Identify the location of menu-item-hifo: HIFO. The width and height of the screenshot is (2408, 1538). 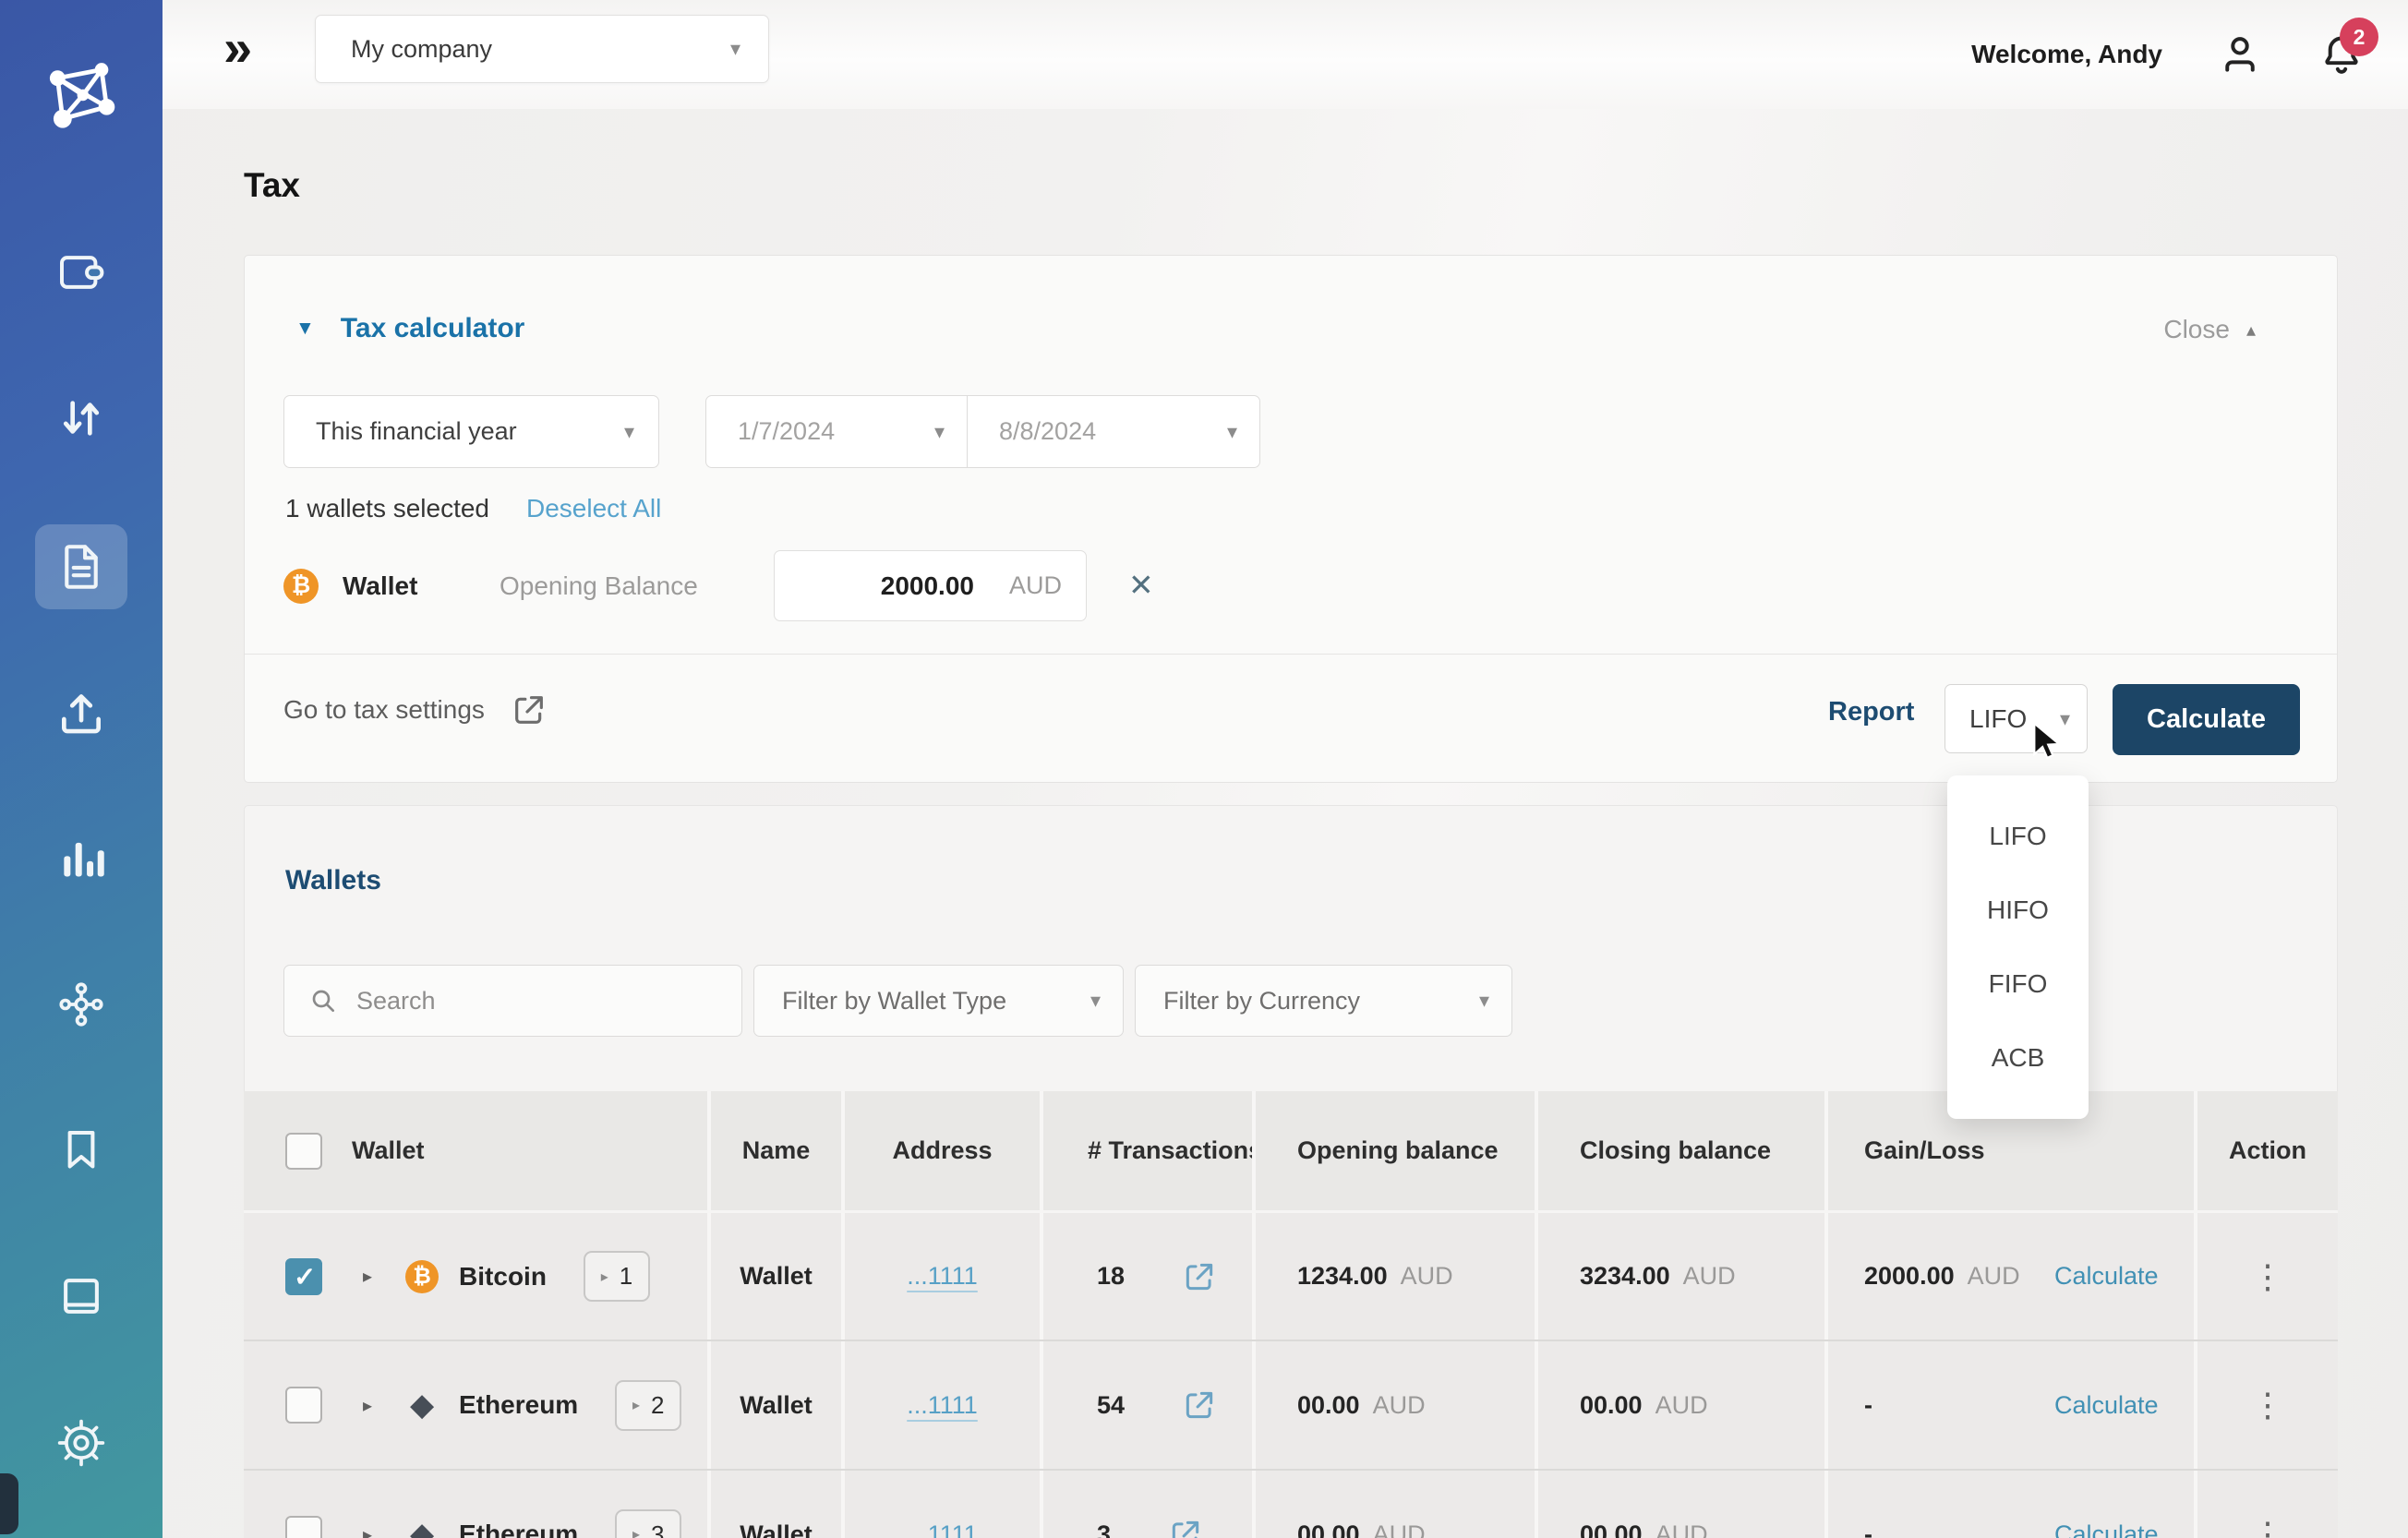
(2018, 909).